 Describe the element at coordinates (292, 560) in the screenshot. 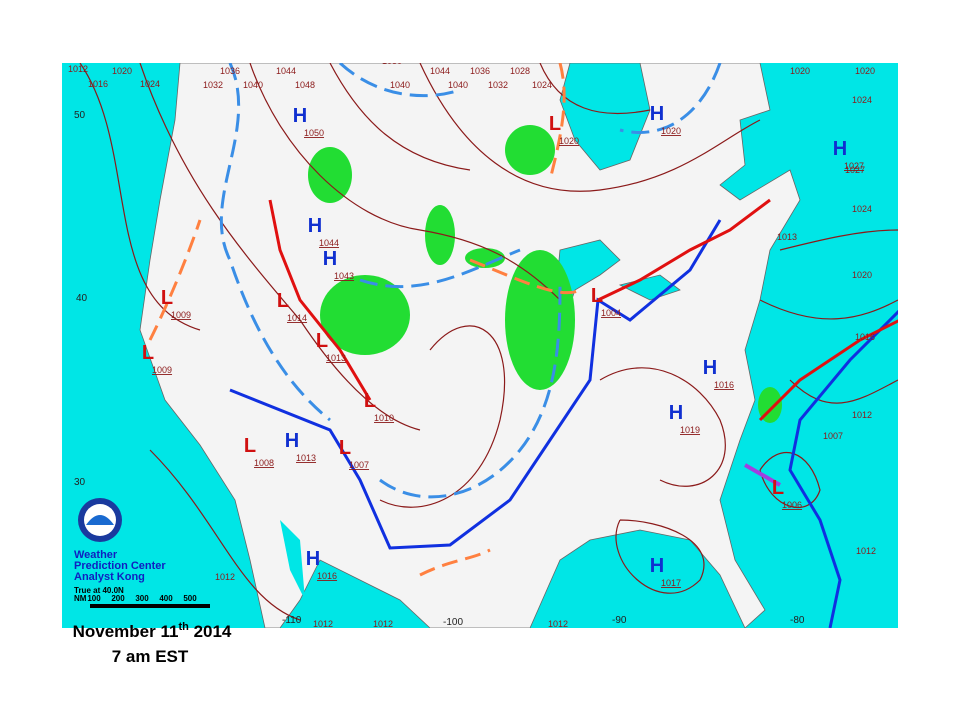

I see `gulf-of-california` at that location.